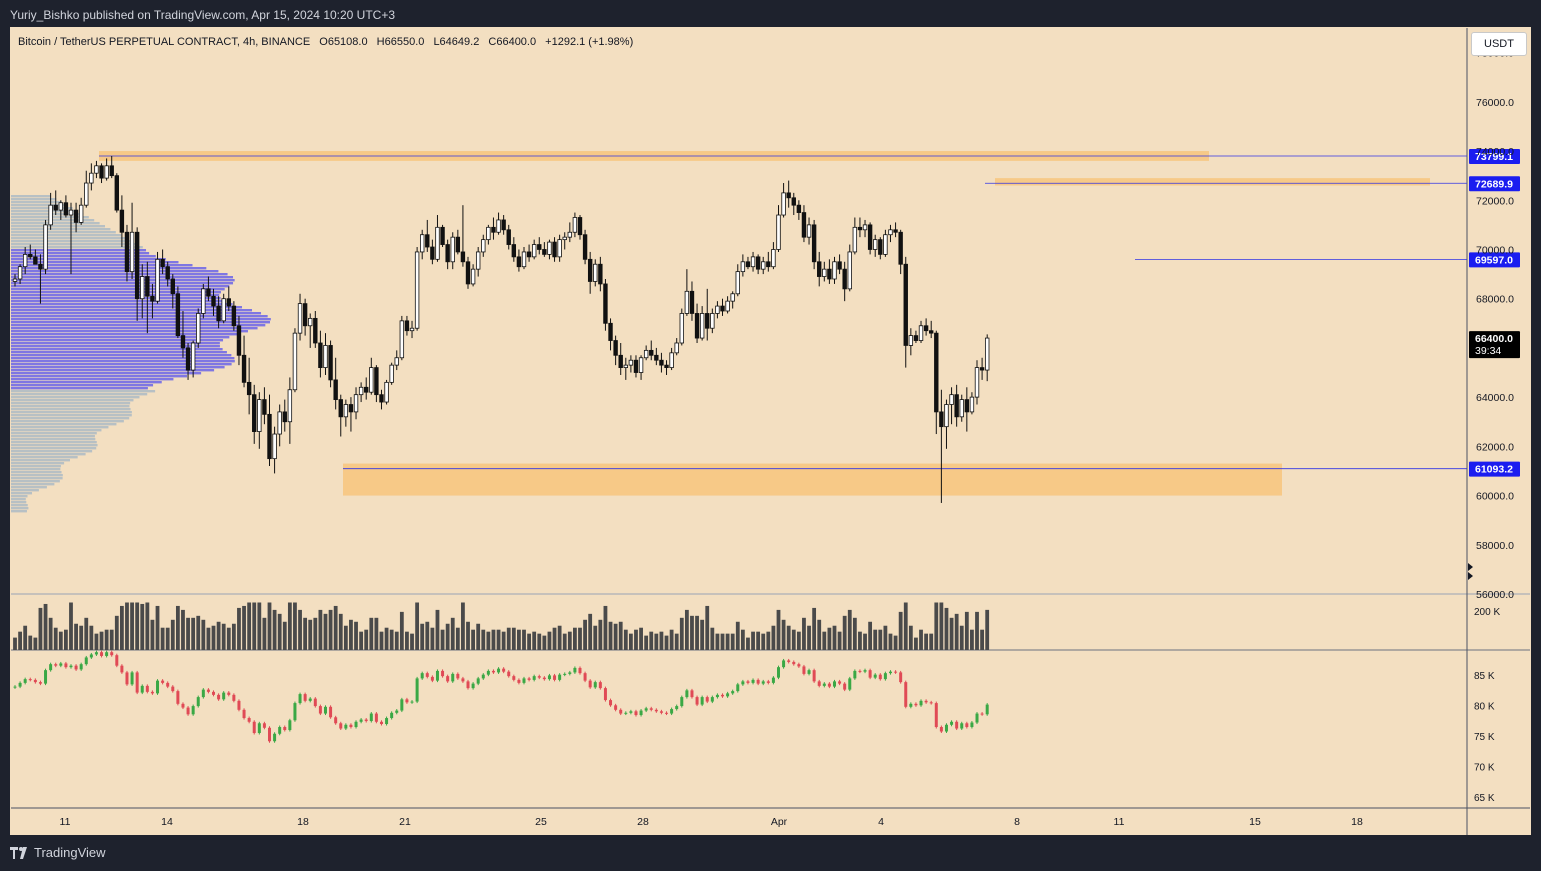  Describe the element at coordinates (1495, 497) in the screenshot. I see `price-tick-label: 60000.0` at that location.